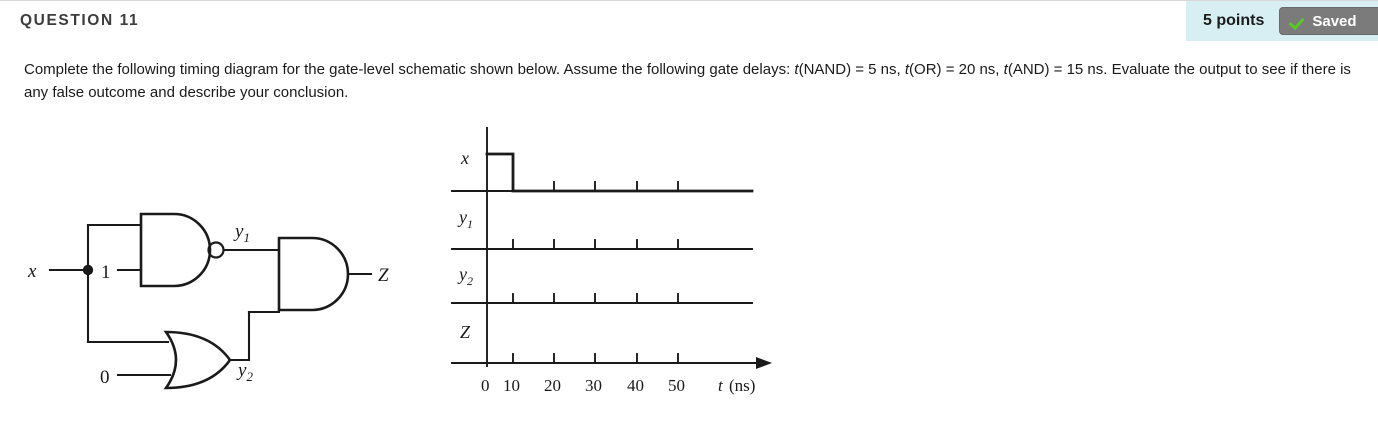 The width and height of the screenshot is (1378, 427). I want to click on time-axis-arrow-icon, so click(764, 363).